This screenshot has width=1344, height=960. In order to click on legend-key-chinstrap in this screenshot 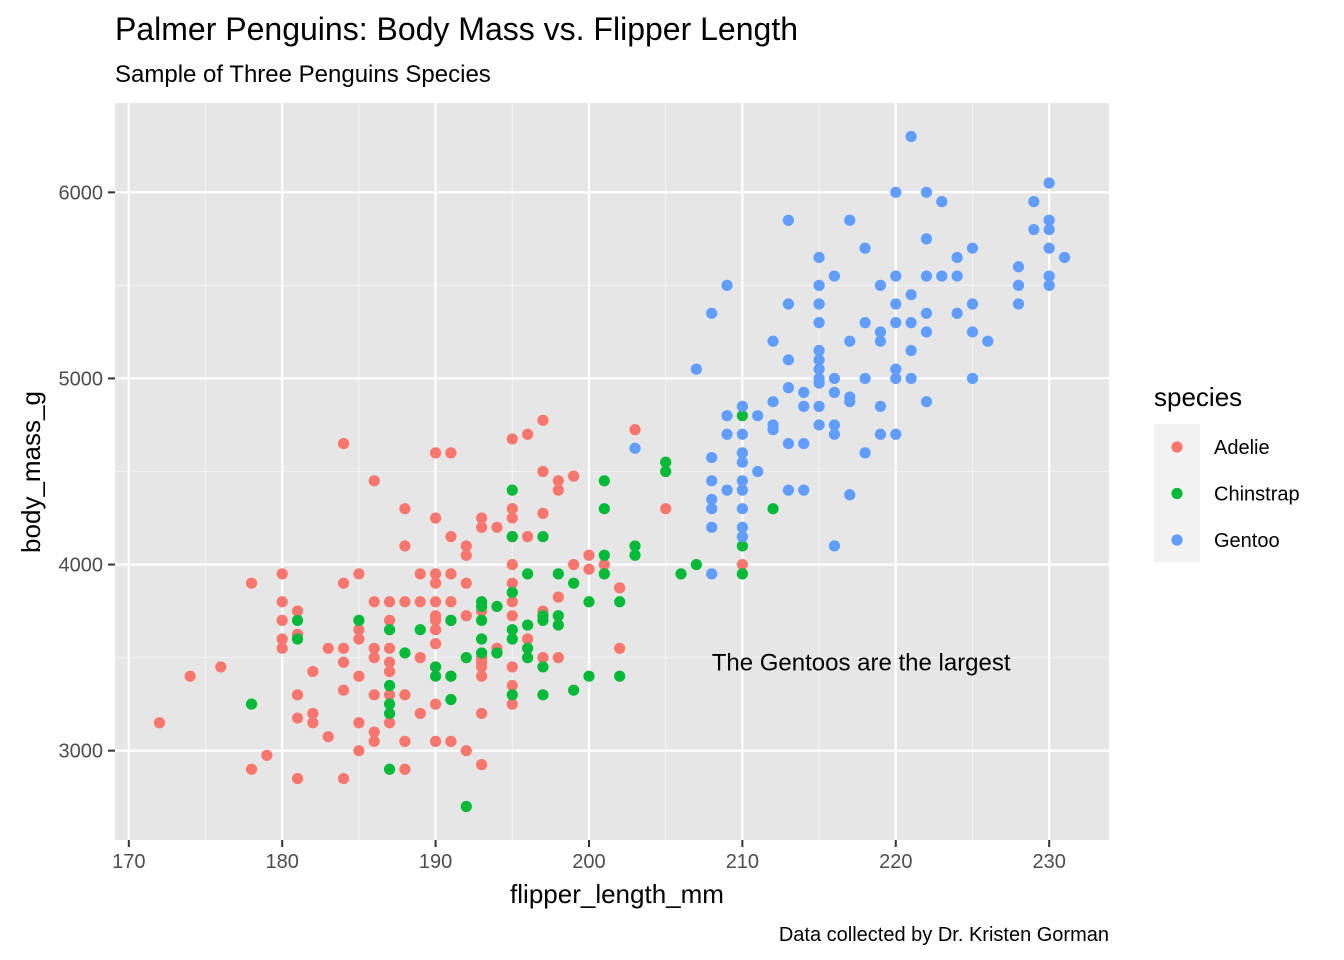, I will do `click(1177, 493)`.